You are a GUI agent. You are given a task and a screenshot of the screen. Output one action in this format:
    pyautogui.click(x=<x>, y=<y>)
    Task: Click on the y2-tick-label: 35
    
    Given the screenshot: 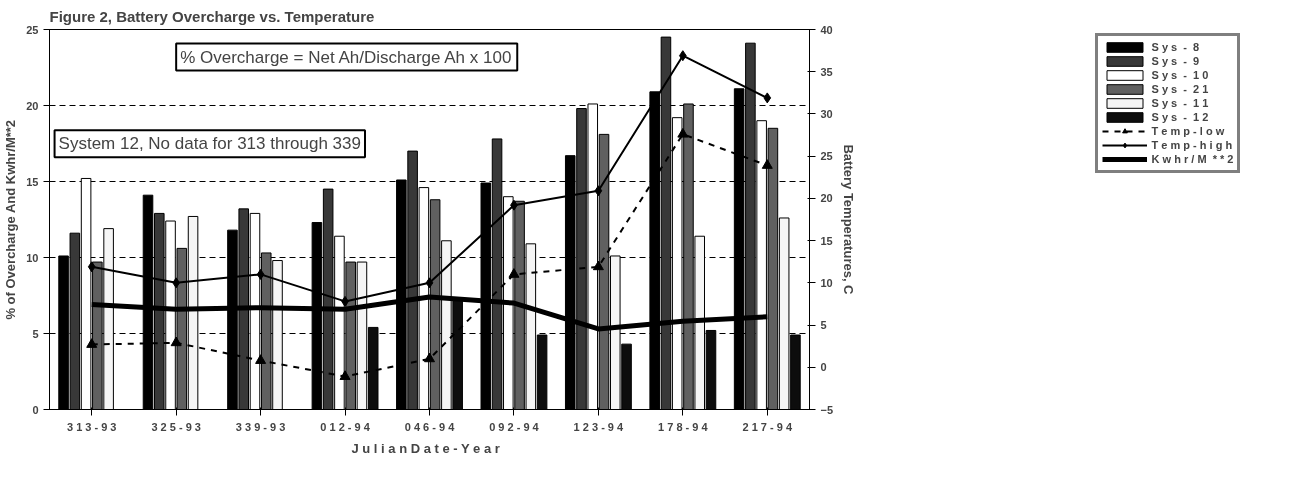 What is the action you would take?
    pyautogui.click(x=826, y=71)
    